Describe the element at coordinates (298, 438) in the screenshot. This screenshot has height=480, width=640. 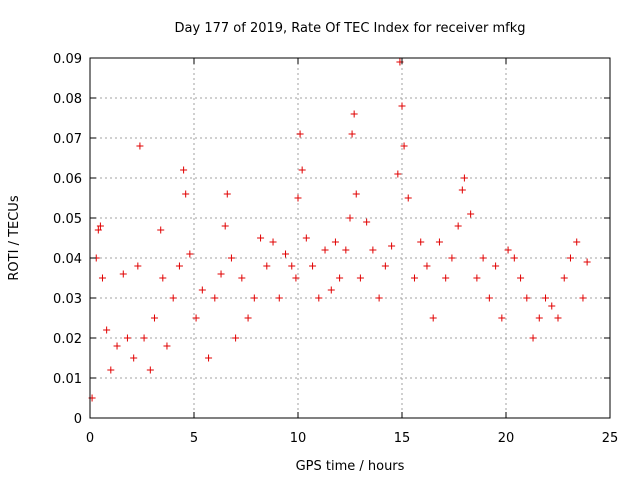
I see `x-tick-label: 10` at that location.